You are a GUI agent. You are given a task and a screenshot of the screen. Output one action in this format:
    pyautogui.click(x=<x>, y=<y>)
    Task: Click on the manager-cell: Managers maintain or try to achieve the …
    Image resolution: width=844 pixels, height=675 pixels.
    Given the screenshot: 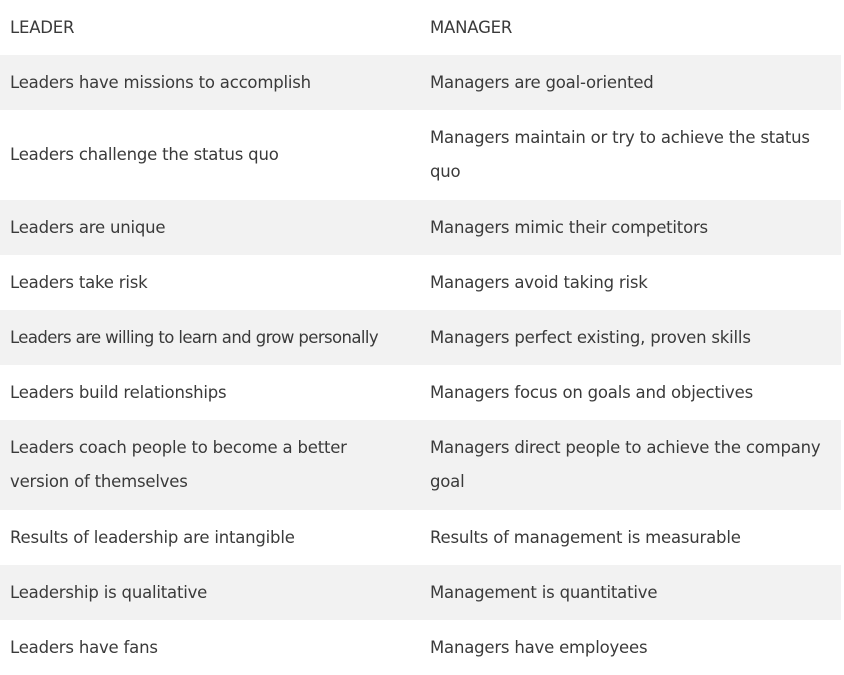 What is the action you would take?
    pyautogui.click(x=620, y=154)
    